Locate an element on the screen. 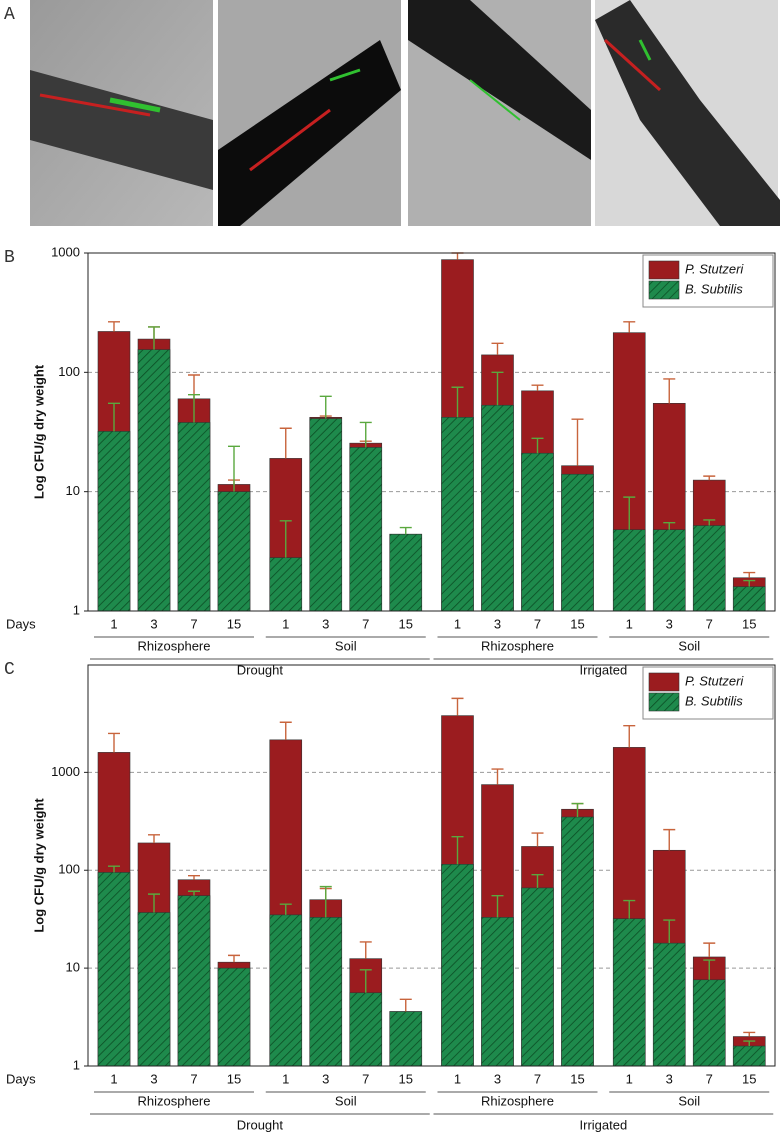 The width and height of the screenshot is (781, 1143). legend-label: B. Subtilis is located at coordinates (714, 288).